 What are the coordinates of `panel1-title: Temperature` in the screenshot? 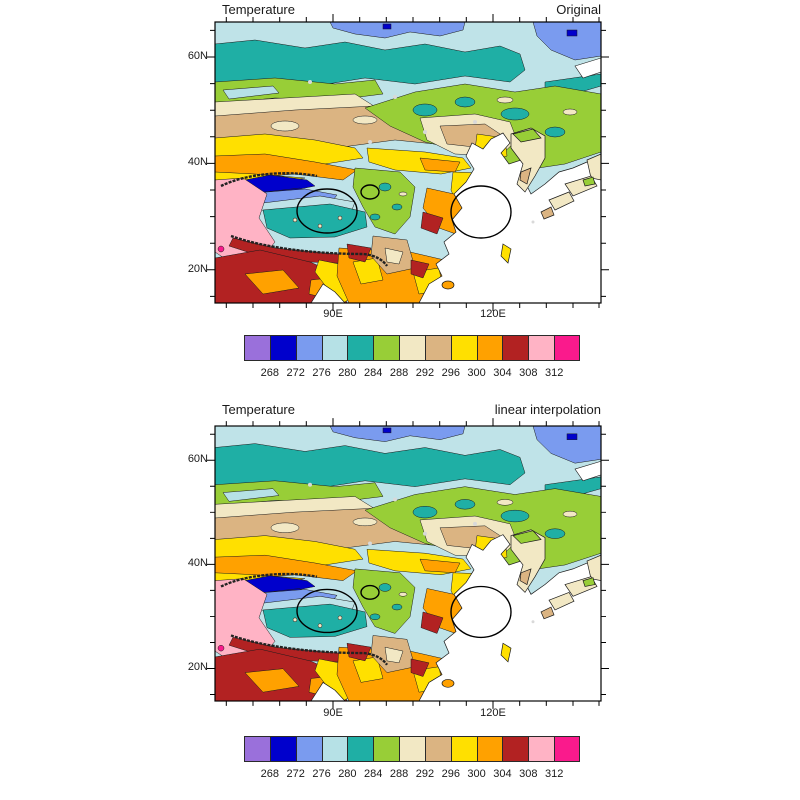 It's located at (258, 9).